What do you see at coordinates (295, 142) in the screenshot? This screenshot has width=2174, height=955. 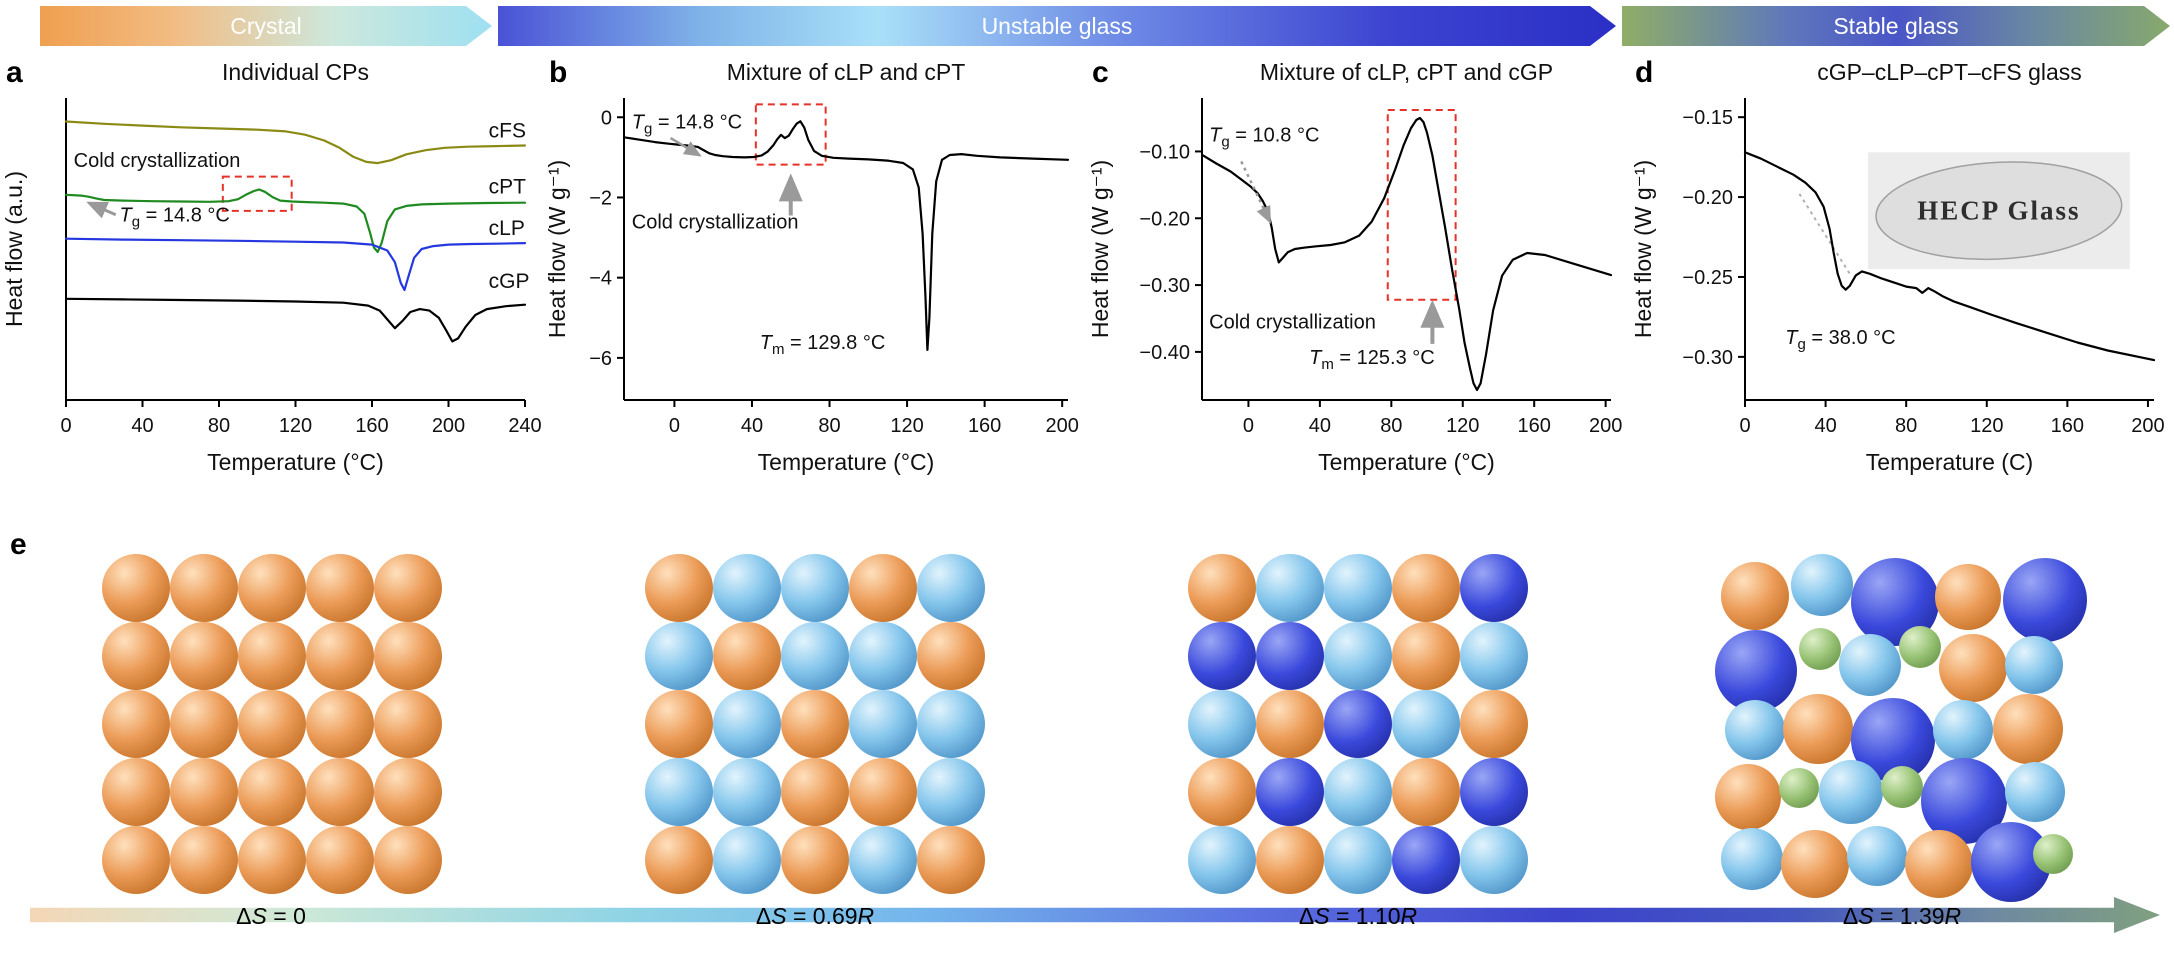 I see `series-cFS` at bounding box center [295, 142].